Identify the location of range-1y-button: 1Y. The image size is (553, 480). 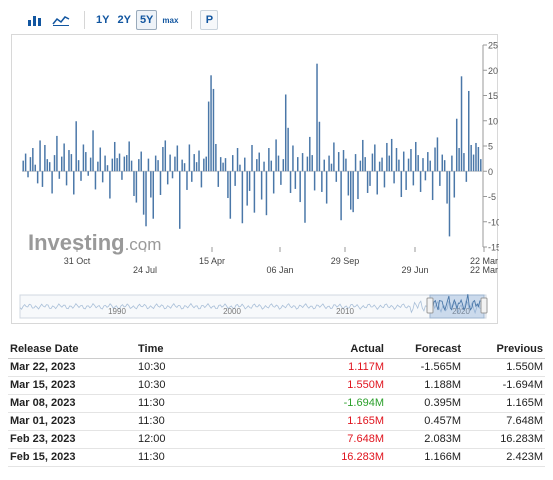
(103, 20).